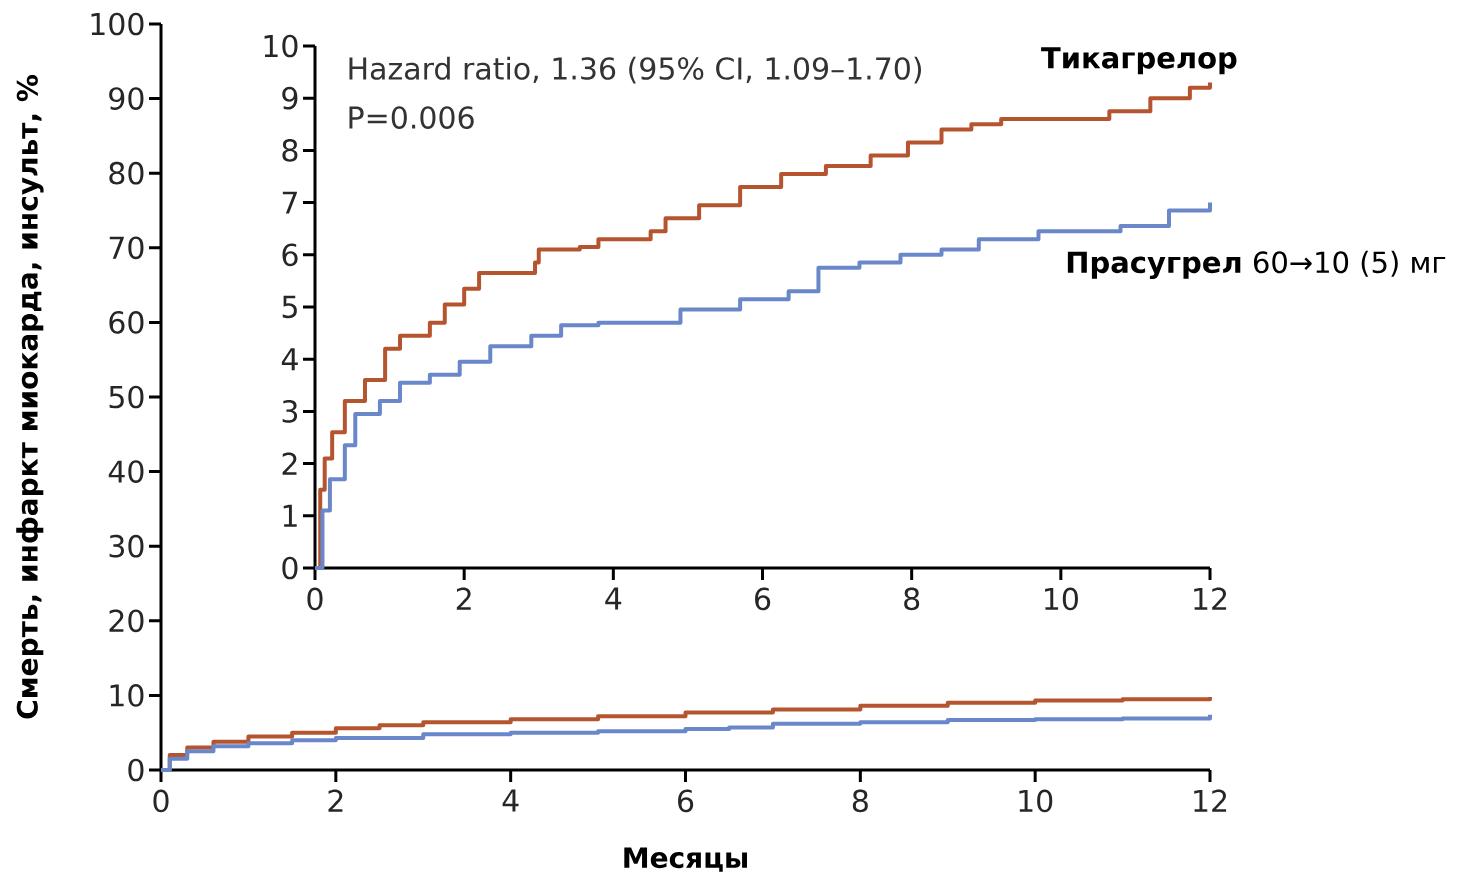 The width and height of the screenshot is (1475, 876). What do you see at coordinates (290, 98) in the screenshot?
I see `y-tick-label: 9` at bounding box center [290, 98].